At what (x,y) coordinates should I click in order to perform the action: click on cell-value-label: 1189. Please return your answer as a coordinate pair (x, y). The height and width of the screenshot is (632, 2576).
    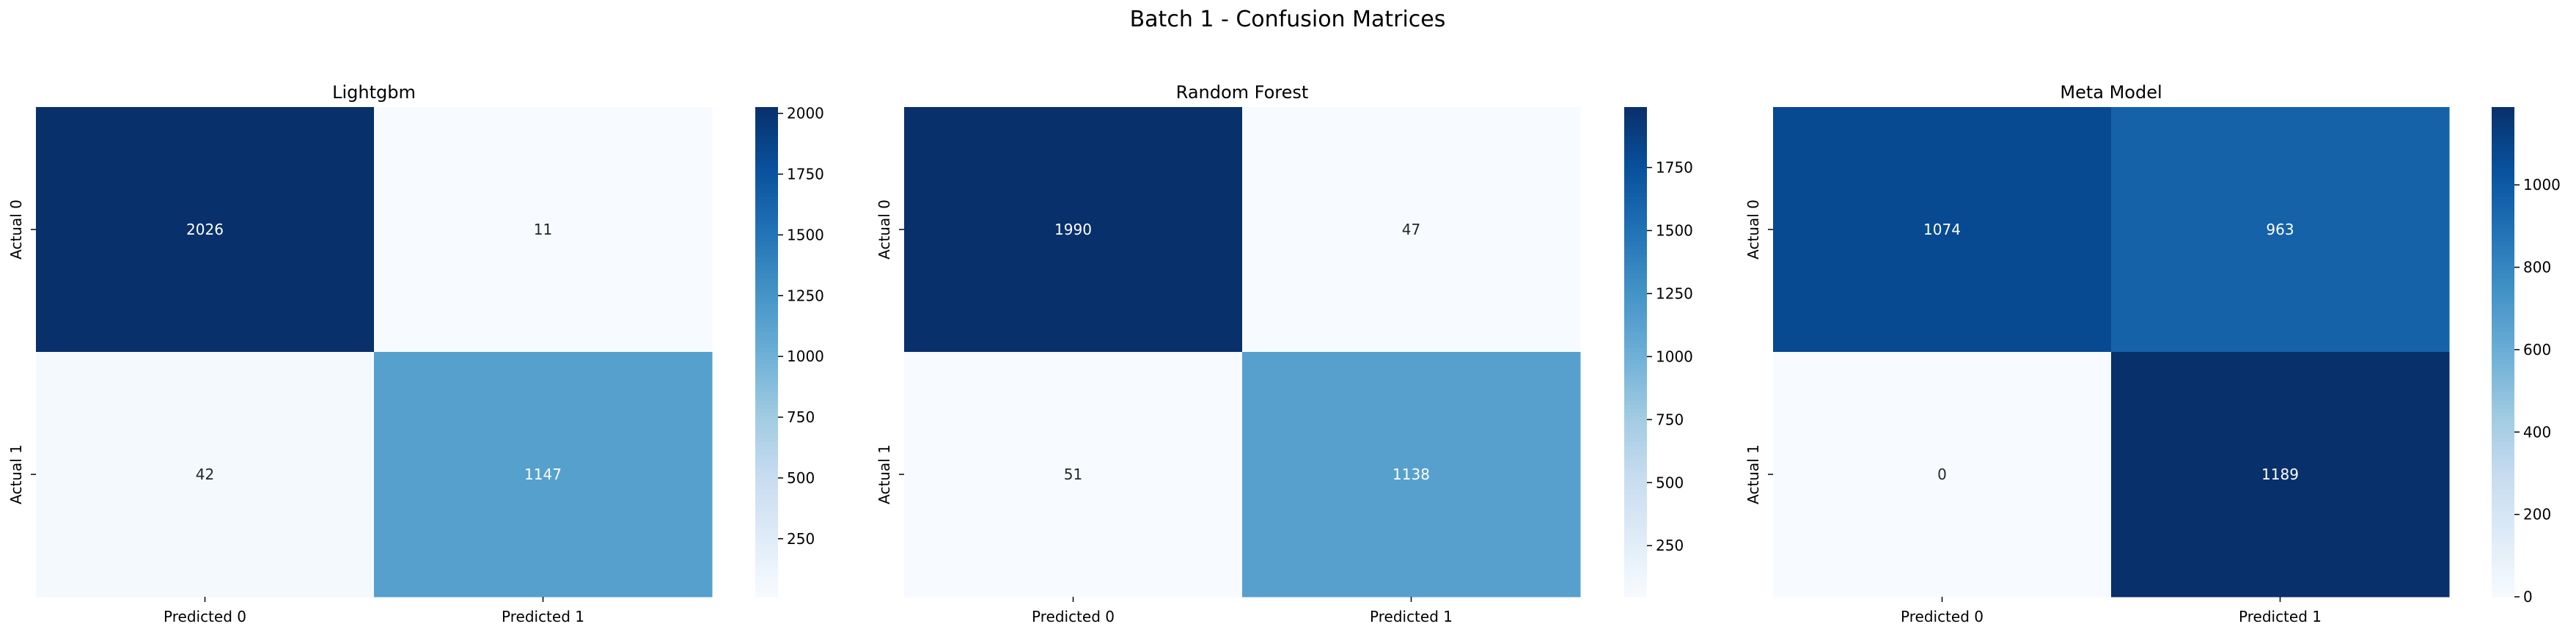
    Looking at the image, I should click on (2280, 474).